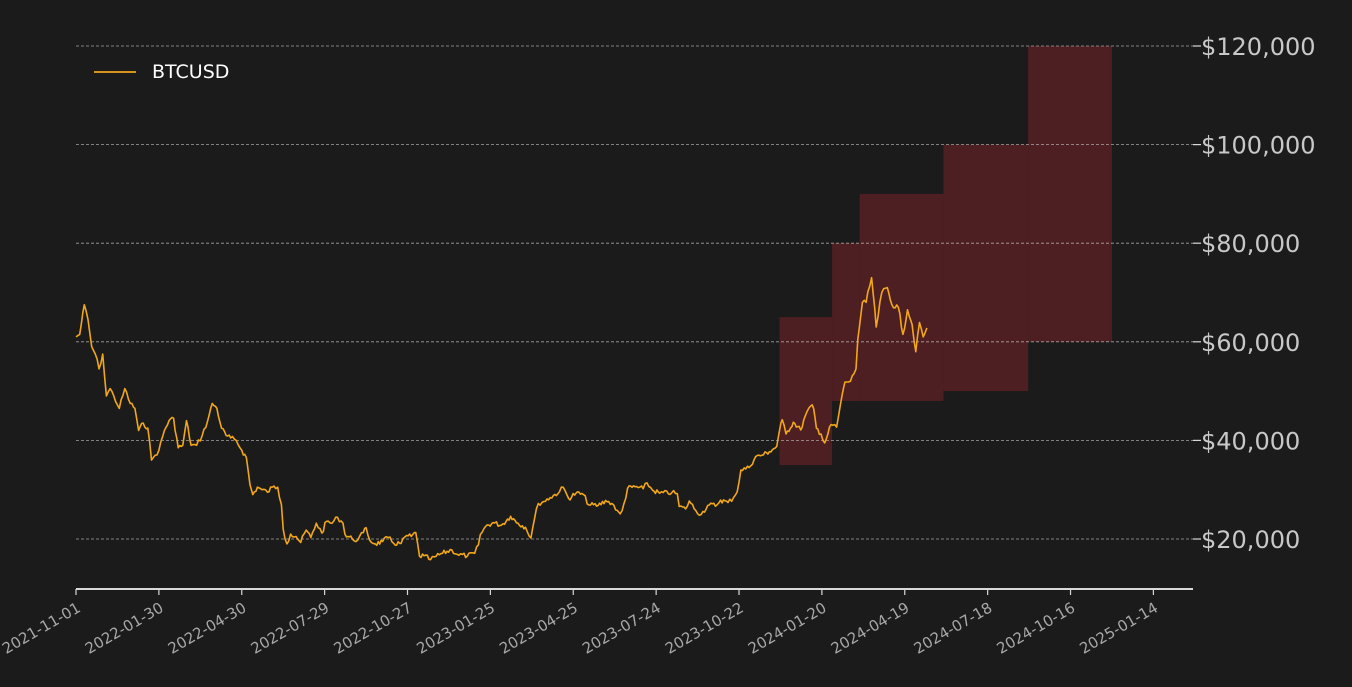 The height and width of the screenshot is (687, 1352). Describe the element at coordinates (1250, 343) in the screenshot. I see `y-tick-label: $60,000` at that location.